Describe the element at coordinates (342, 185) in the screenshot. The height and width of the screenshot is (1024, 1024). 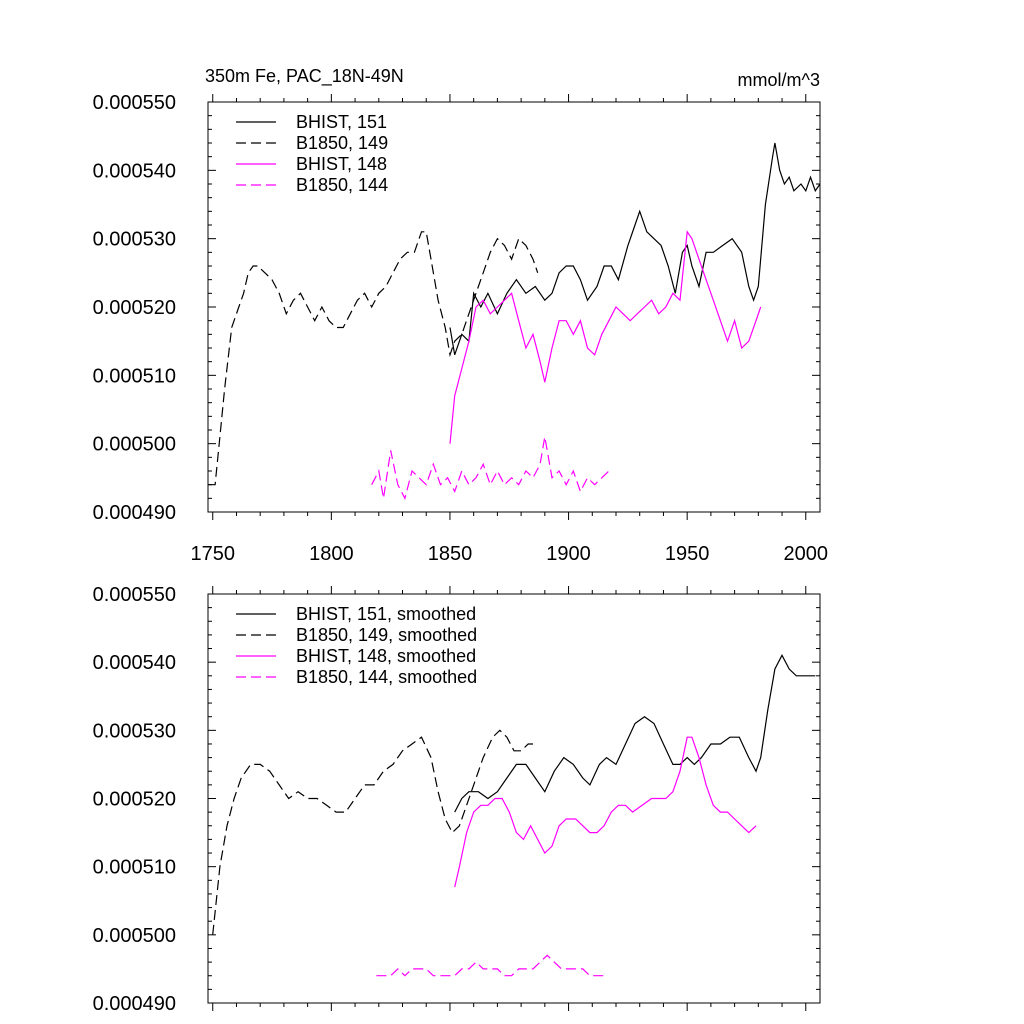
I see `legend-label: B1850, 144` at that location.